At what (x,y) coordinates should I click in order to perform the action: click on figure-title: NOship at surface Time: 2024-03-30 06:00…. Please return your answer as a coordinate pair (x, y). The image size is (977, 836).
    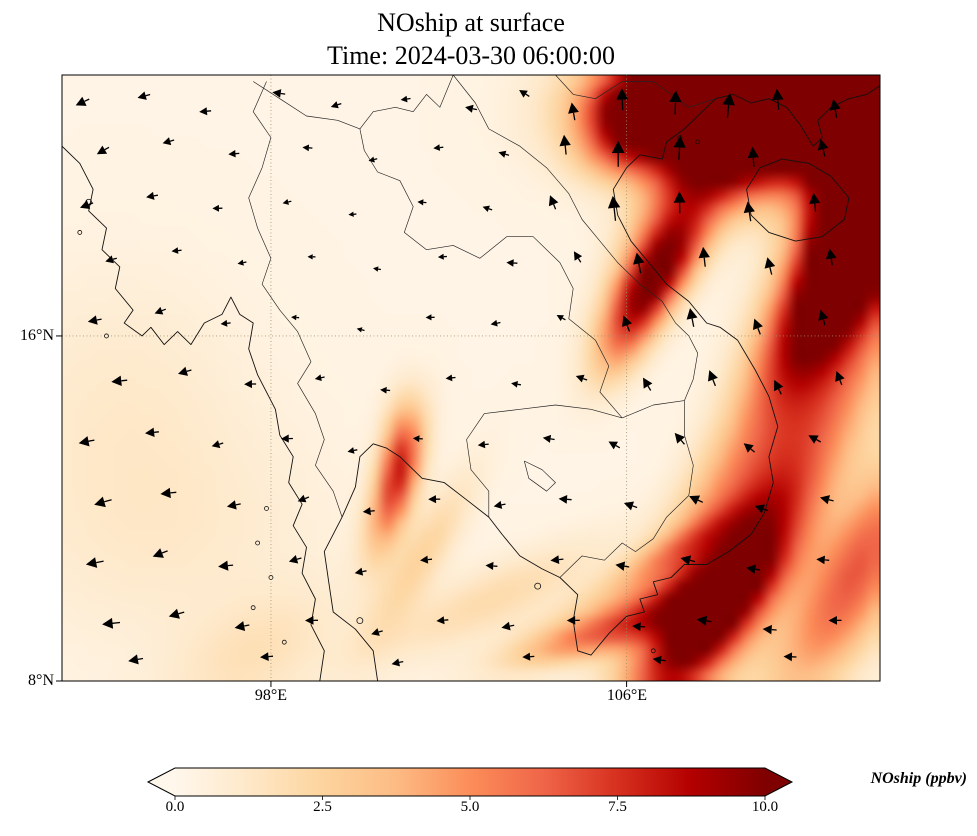
    Looking at the image, I should click on (471, 39).